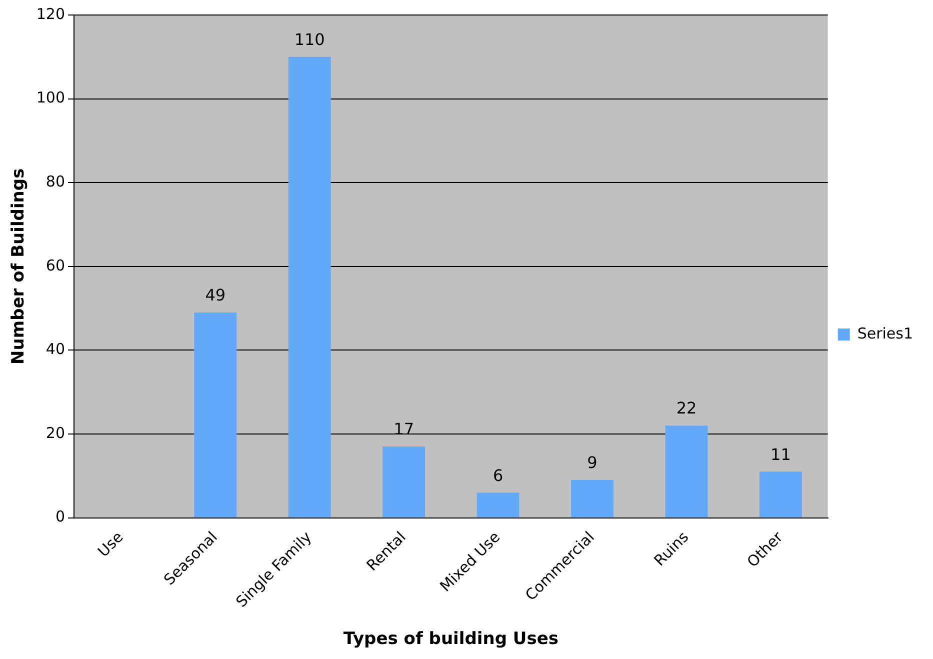 This screenshot has width=933, height=659. I want to click on legend-label: Series1, so click(885, 333).